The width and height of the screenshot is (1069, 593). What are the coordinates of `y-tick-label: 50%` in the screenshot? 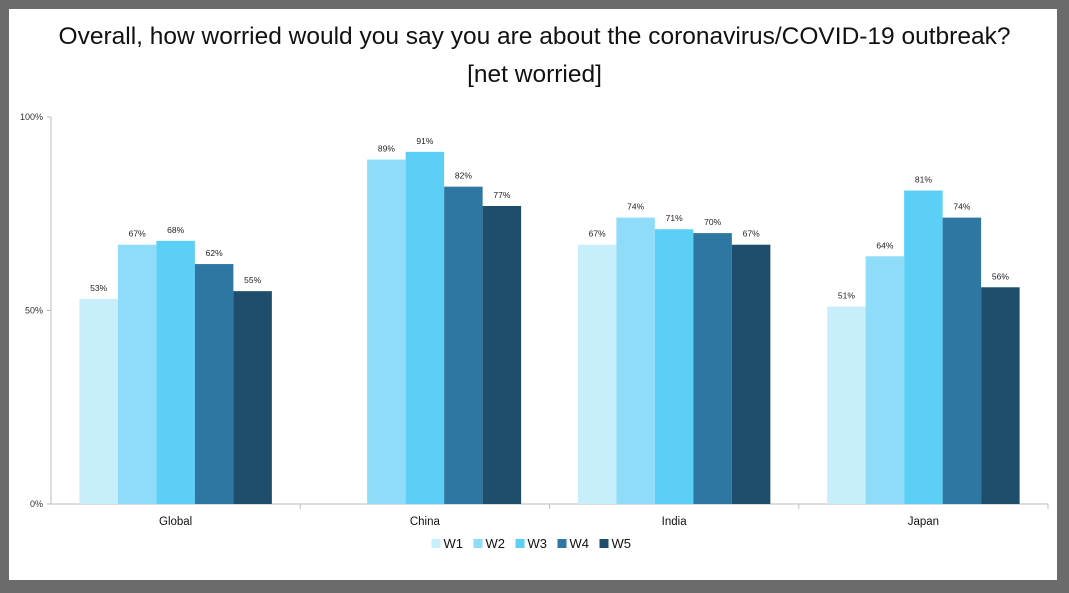 It's located at (34, 311).